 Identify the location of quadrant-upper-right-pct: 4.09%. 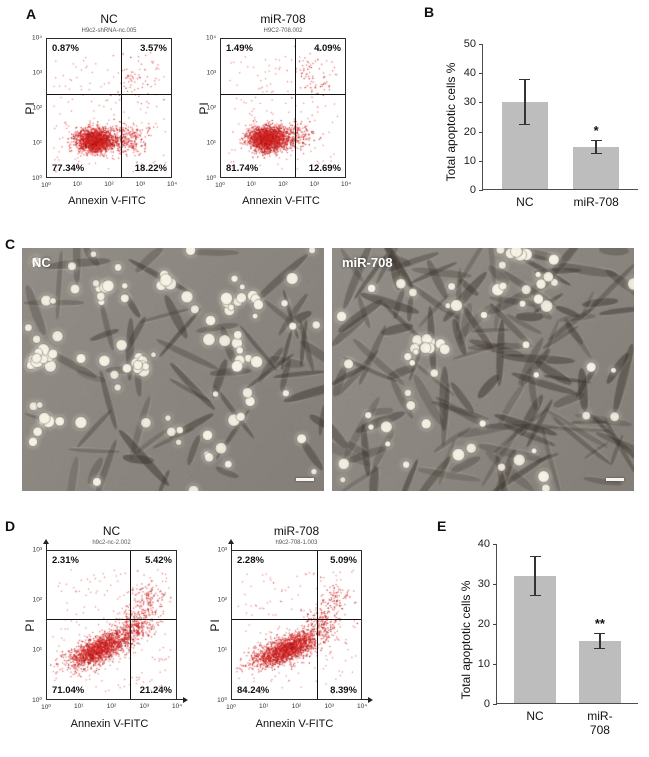
(327, 48).